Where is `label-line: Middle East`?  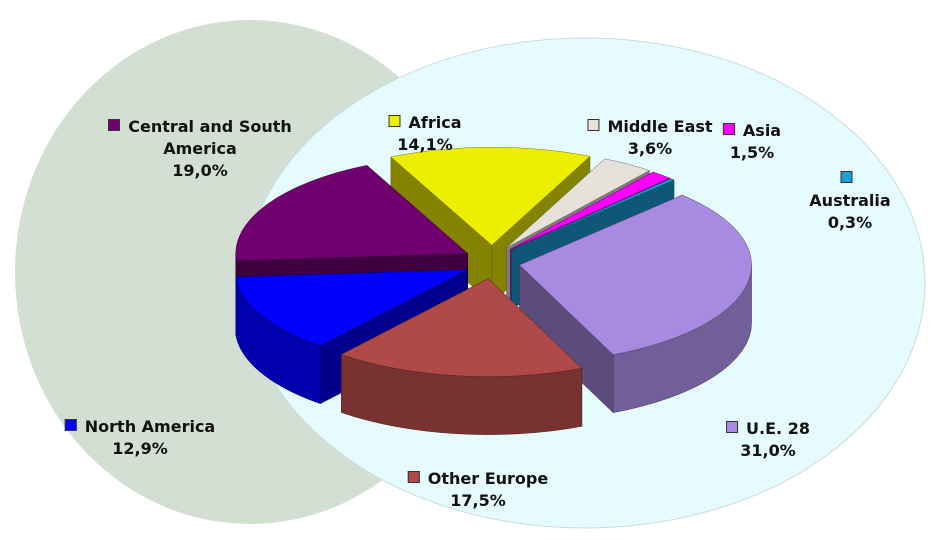
label-line: Middle East is located at coordinates (650, 127).